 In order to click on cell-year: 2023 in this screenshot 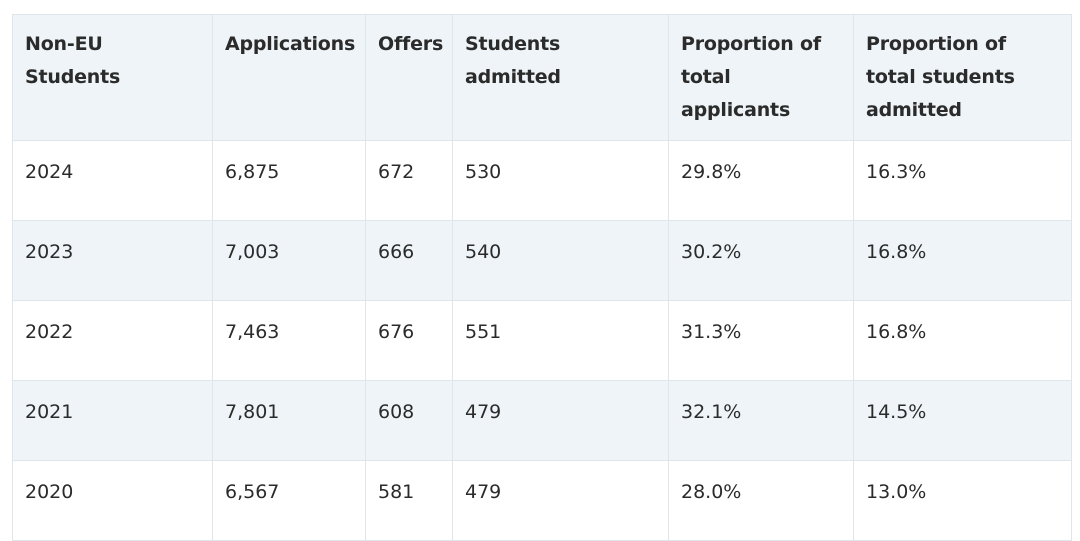, I will do `click(112, 260)`.